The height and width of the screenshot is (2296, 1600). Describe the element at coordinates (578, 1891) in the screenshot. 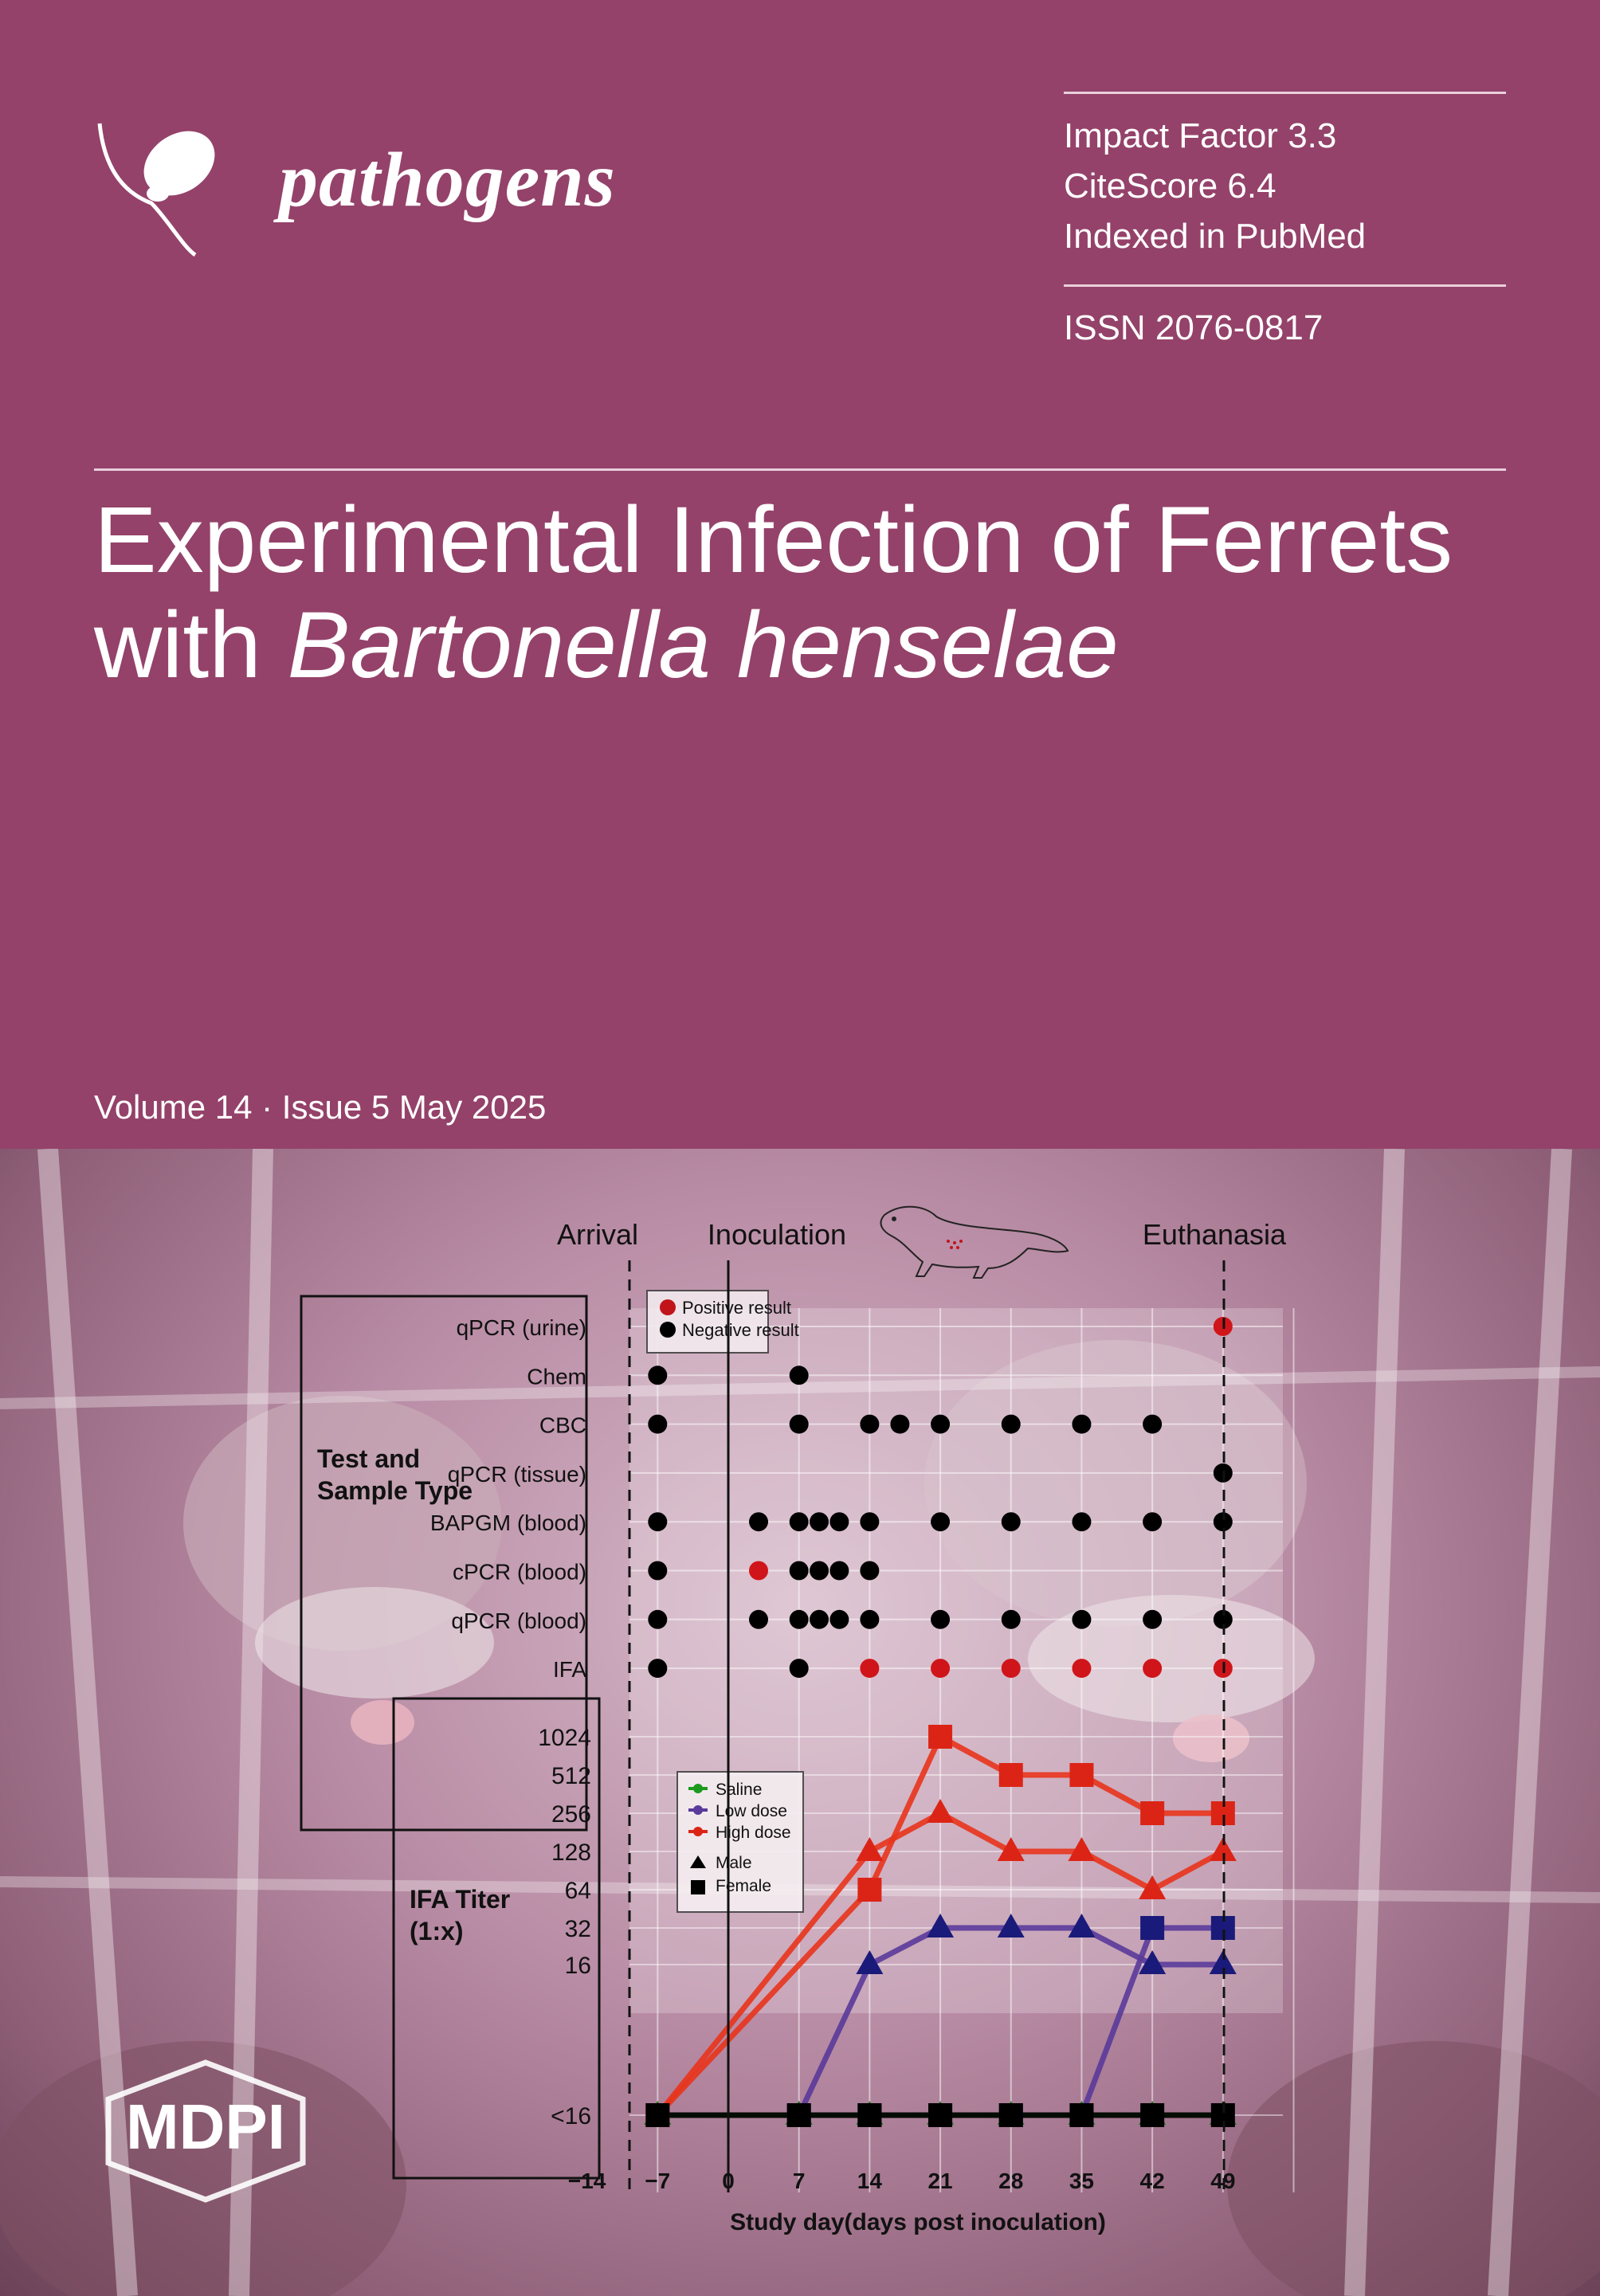

I see `titer-tick-label: 64` at that location.